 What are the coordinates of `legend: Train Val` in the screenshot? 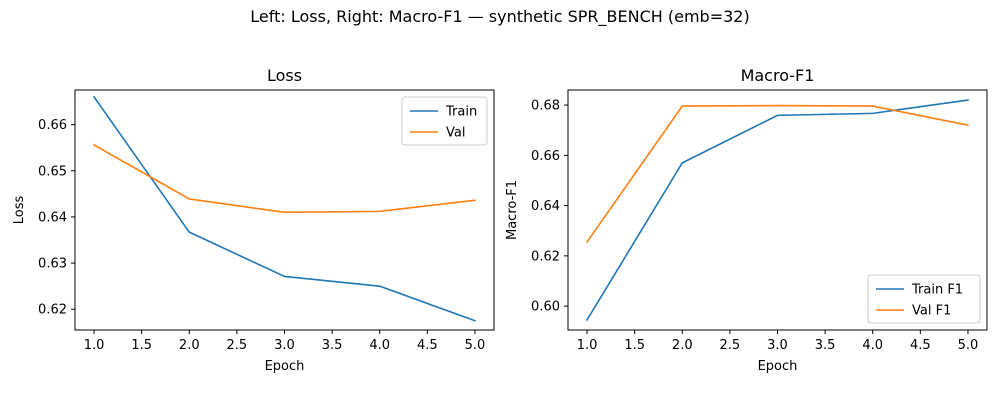 It's located at (444, 121).